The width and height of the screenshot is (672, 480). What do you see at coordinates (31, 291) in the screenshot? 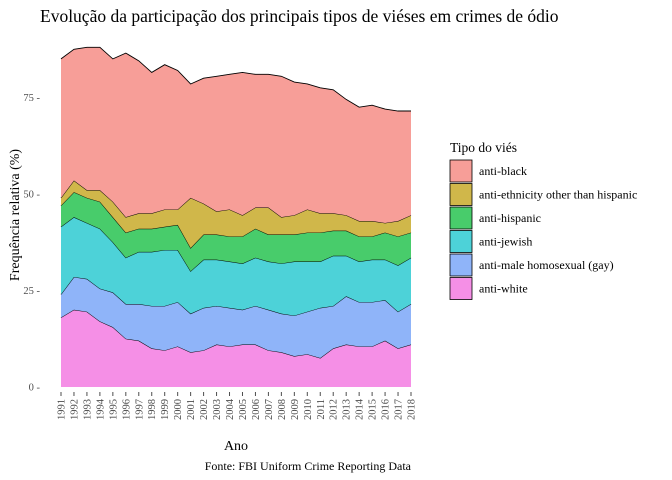
I see `y-tick-label: 25 -` at bounding box center [31, 291].